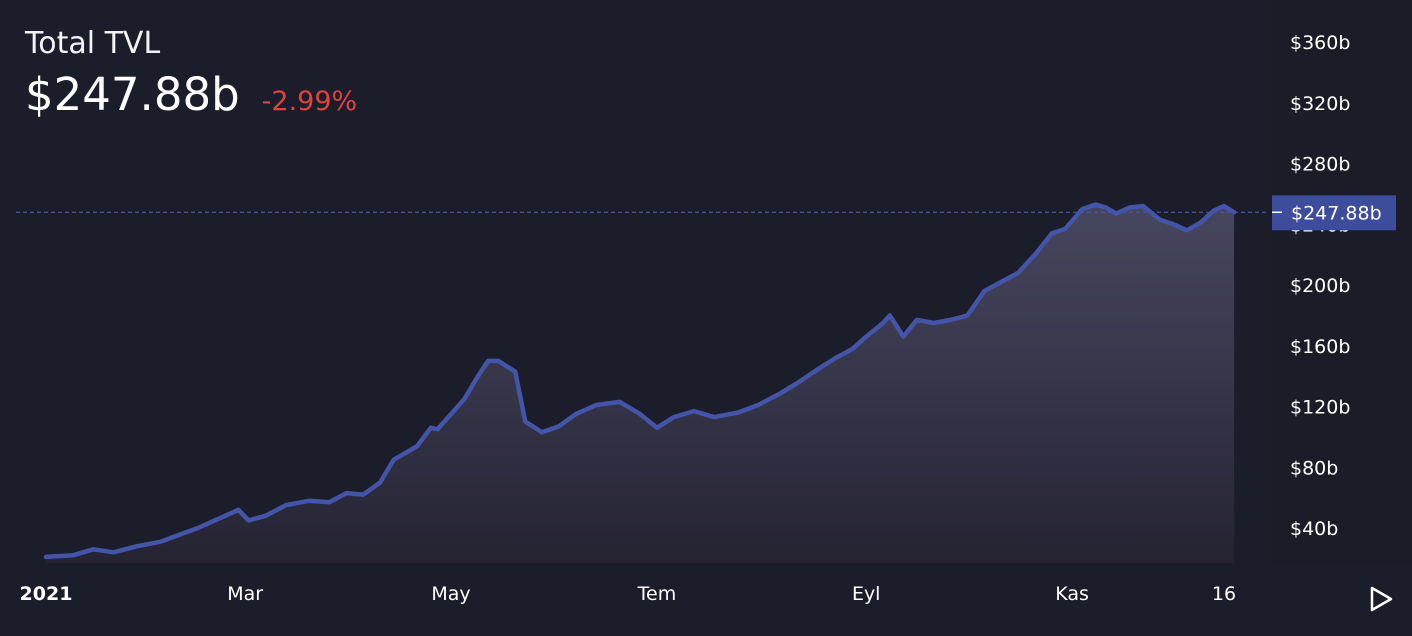 This screenshot has height=636, width=1412. Describe the element at coordinates (1320, 165) in the screenshot. I see `y-tick-label: $280b` at that location.